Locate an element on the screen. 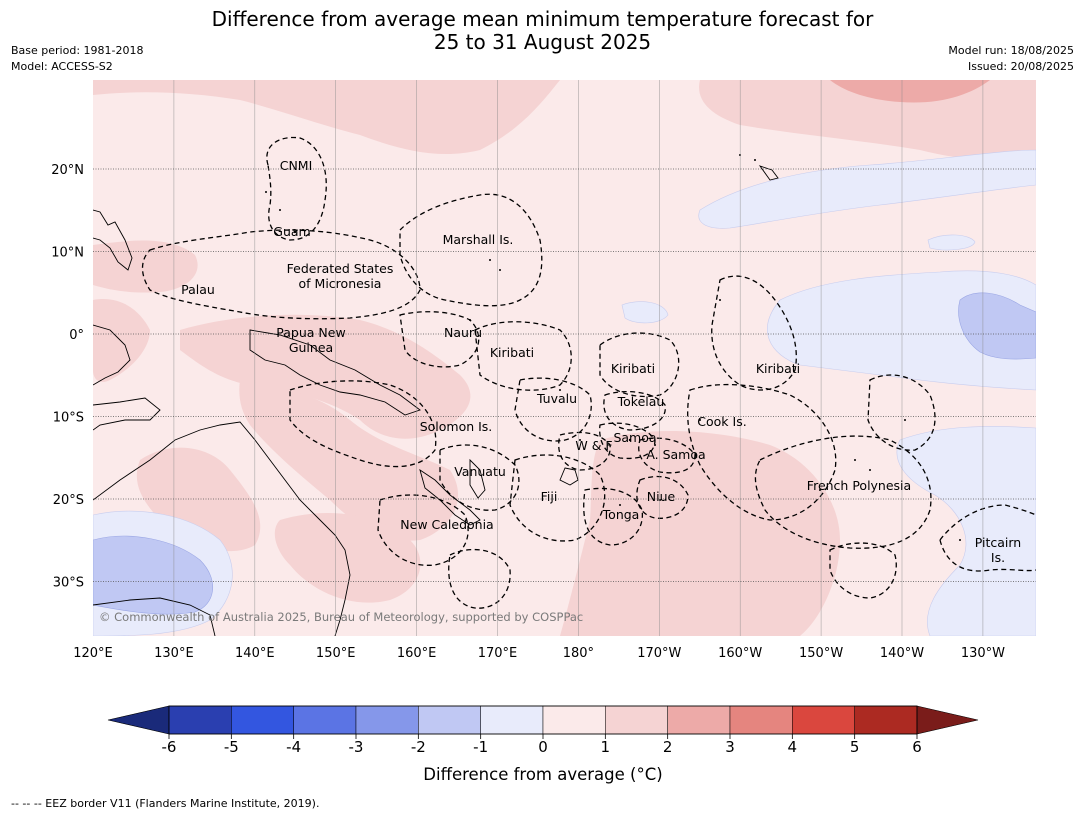  x-tick-label: 150°W is located at coordinates (821, 653).